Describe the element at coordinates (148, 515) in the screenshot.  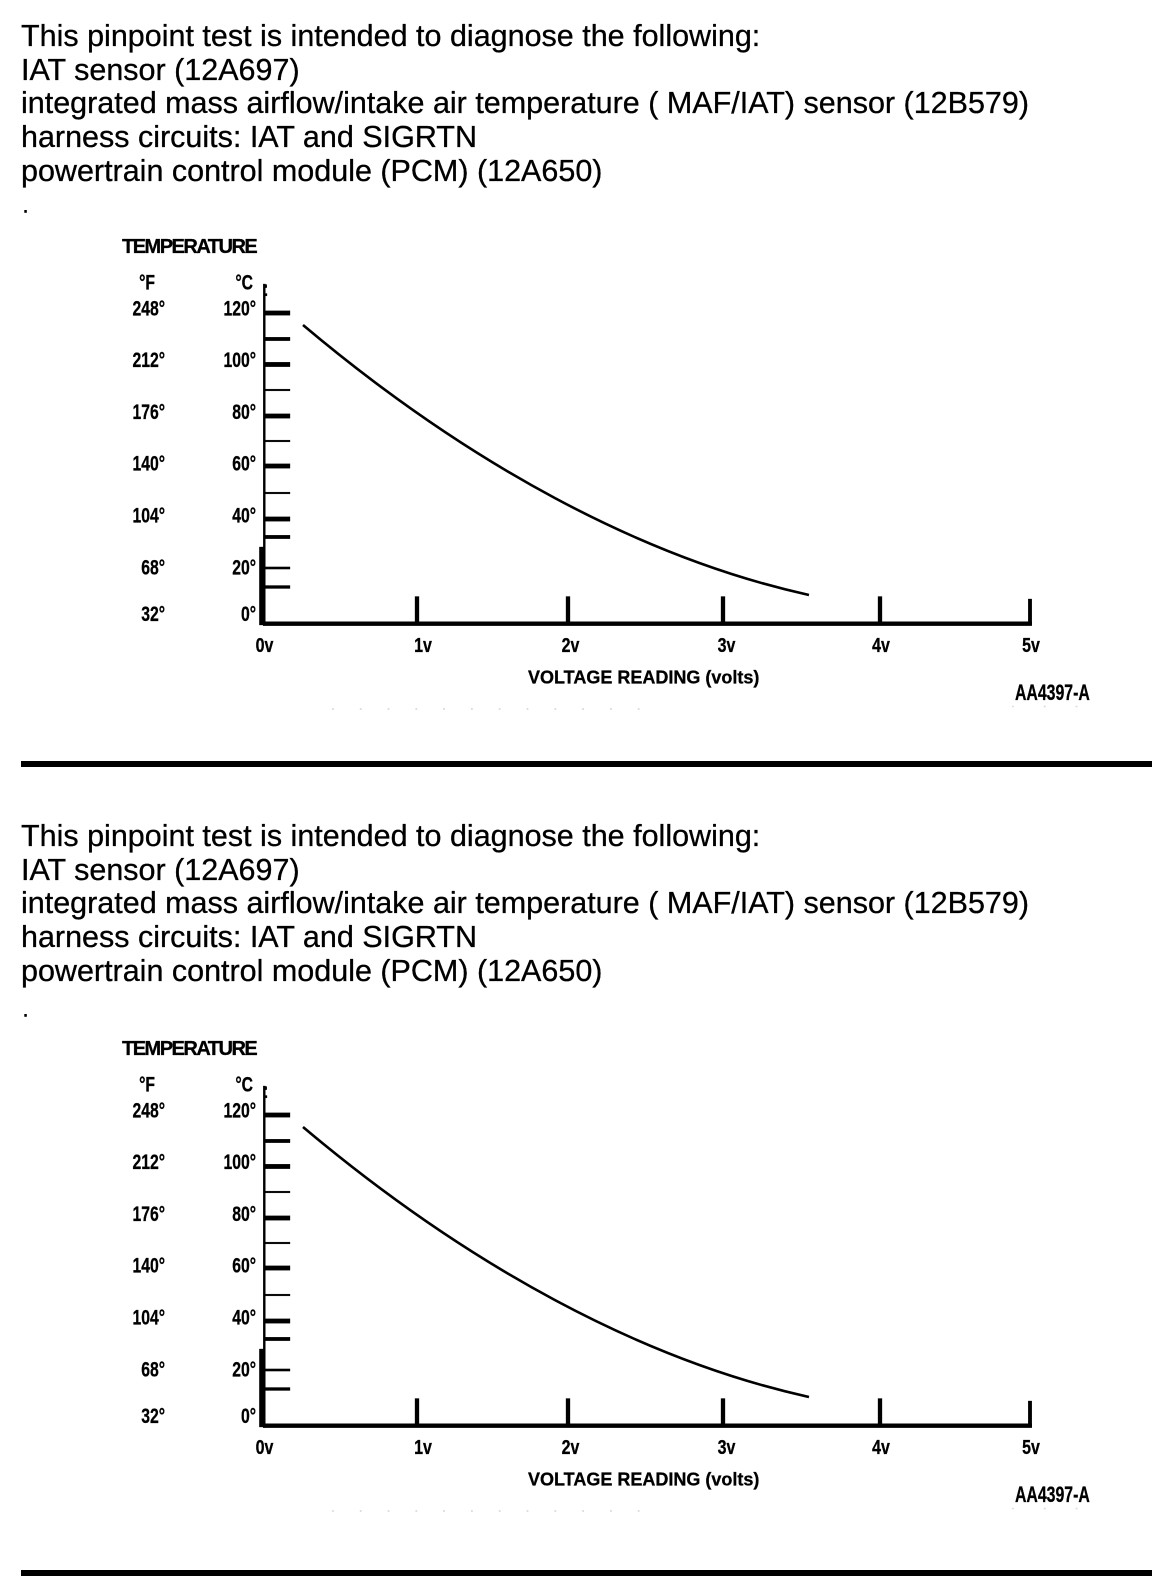
I see `svg-text: 104°` at that location.